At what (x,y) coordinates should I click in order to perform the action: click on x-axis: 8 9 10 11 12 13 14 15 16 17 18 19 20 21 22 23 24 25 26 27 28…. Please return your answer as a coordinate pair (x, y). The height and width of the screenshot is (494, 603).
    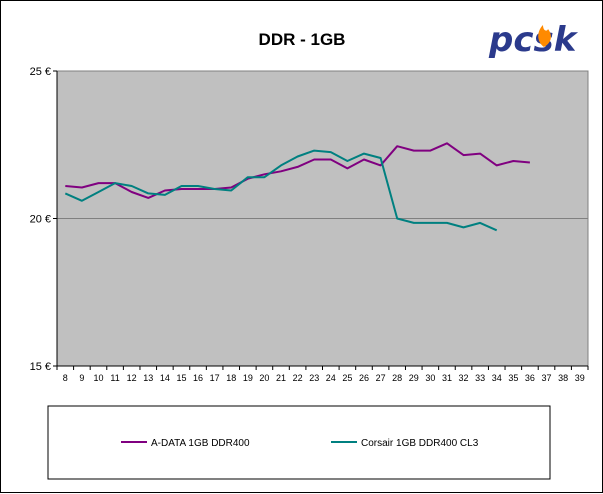
    Looking at the image, I should click on (322, 374).